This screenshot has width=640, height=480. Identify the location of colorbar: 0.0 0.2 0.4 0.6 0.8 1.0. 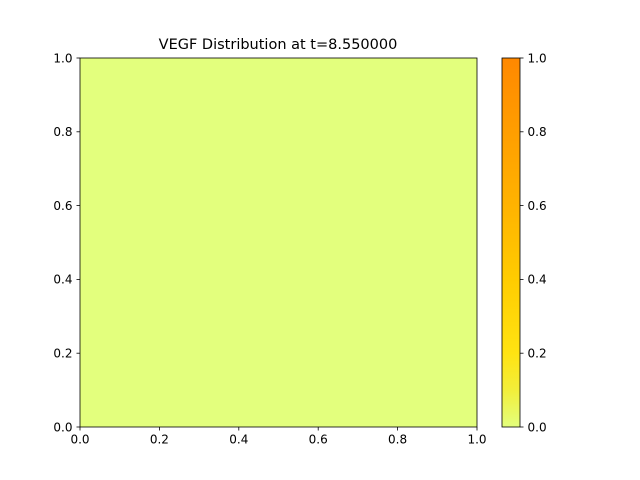
(524, 242).